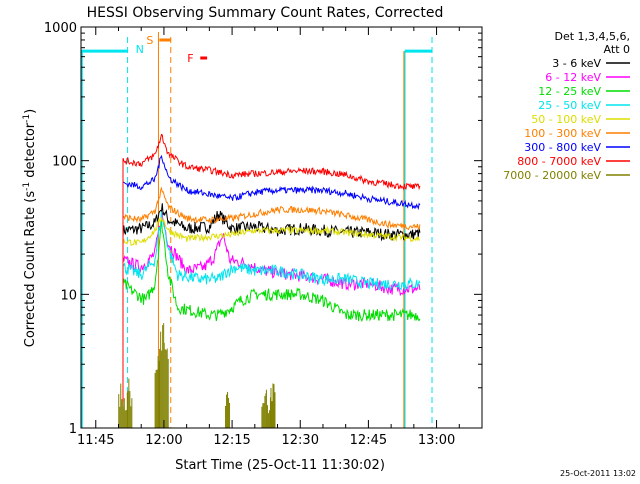 The width and height of the screenshot is (640, 484). Describe the element at coordinates (562, 147) in the screenshot. I see `legend-label-6: 300 - 800 keV` at that location.